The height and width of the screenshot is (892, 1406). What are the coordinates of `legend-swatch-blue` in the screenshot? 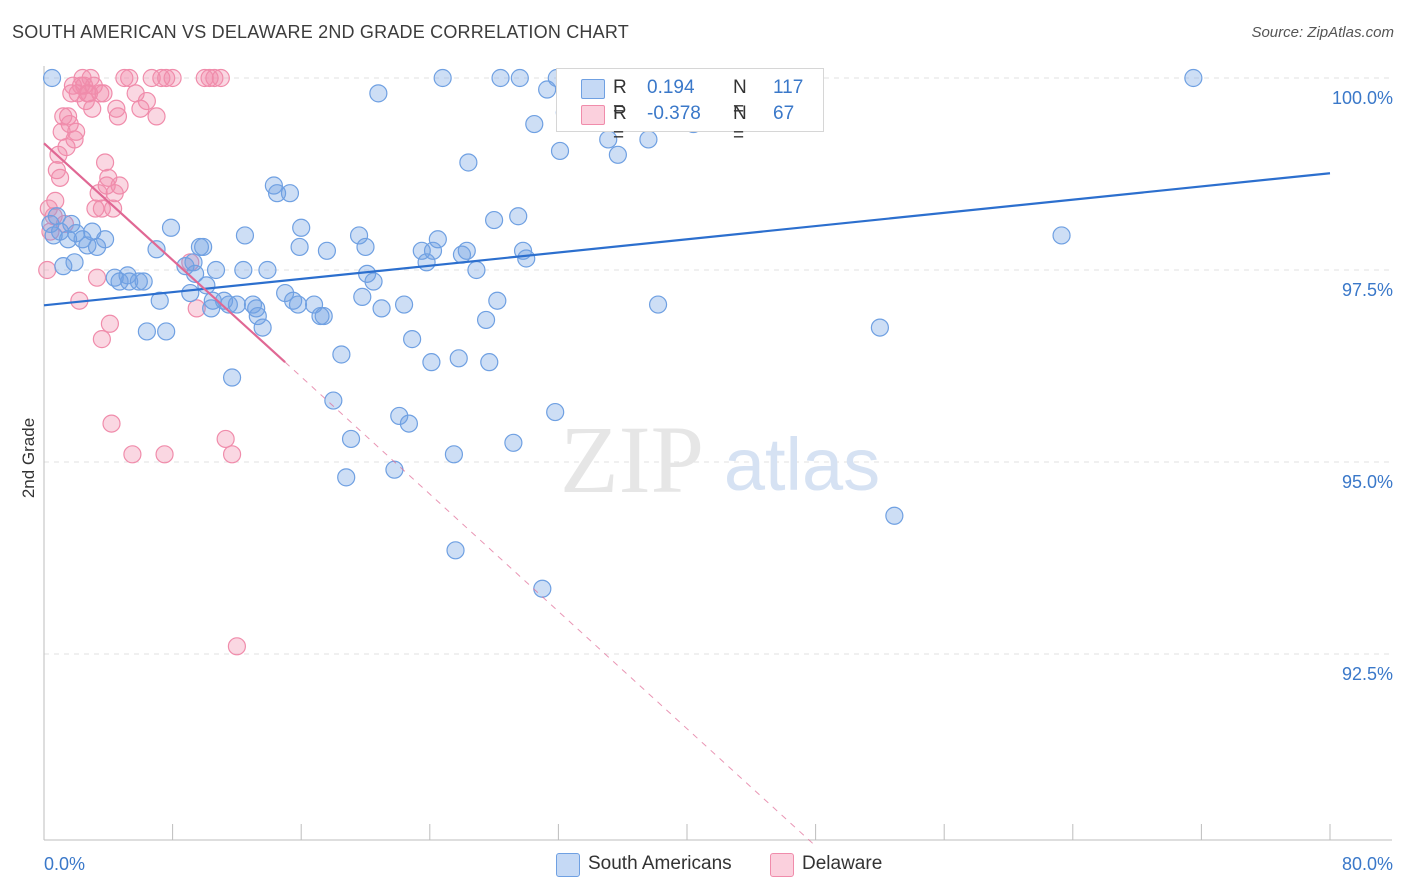 It's located at (593, 89).